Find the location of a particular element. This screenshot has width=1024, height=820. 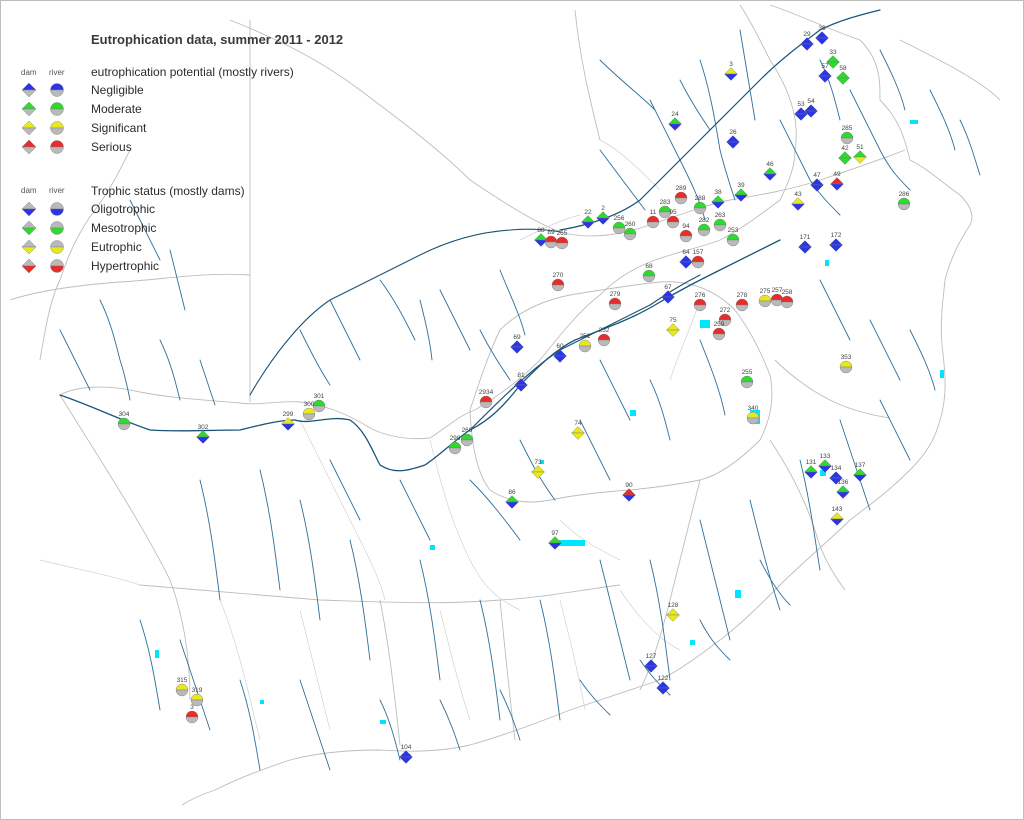

site-label: 258 is located at coordinates (787, 292).